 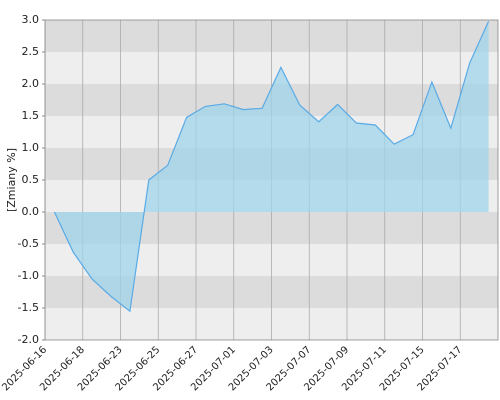 What do you see at coordinates (31, 211) in the screenshot?
I see `y-tick-label: 0.0` at bounding box center [31, 211].